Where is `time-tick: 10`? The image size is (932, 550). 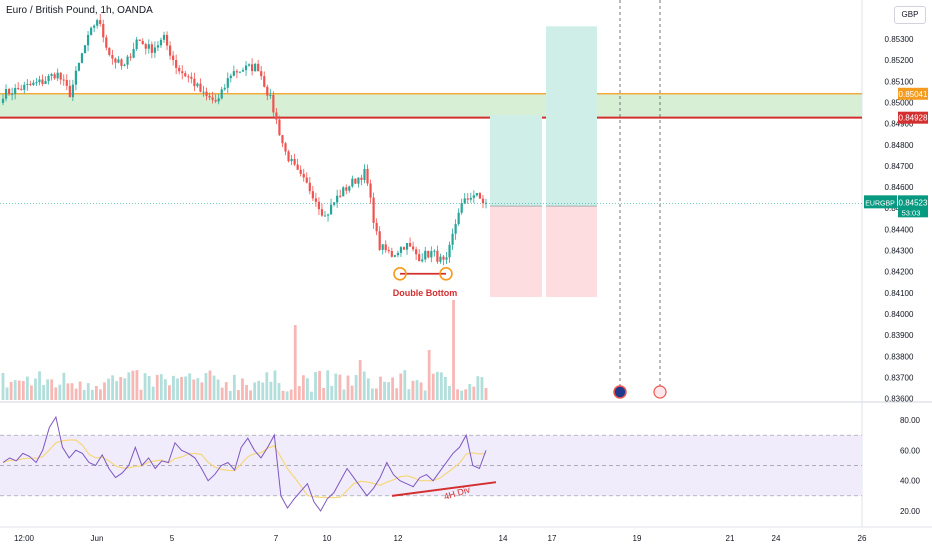
time-tick: 10 is located at coordinates (327, 538).